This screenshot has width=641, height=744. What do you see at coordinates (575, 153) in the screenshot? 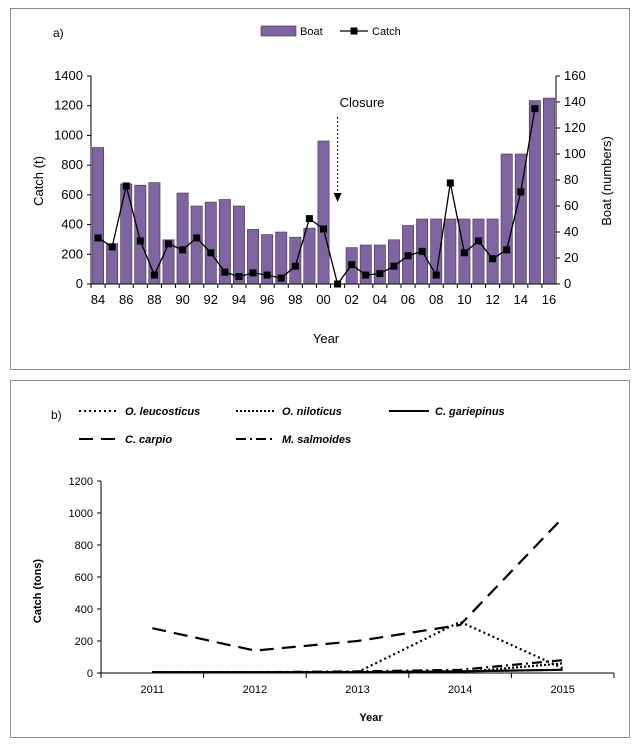
I see `y-tick-label-right-a: 100` at bounding box center [575, 153].